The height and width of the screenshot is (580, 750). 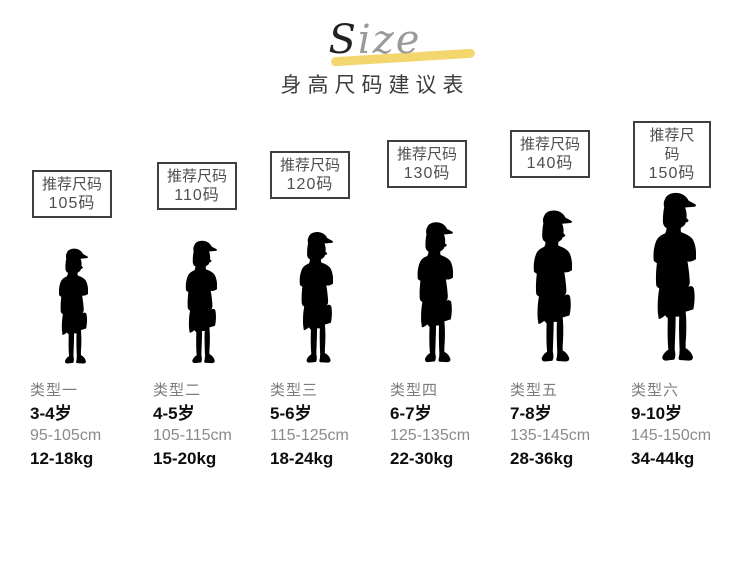 I want to click on size-box-value: 150码, so click(x=672, y=173).